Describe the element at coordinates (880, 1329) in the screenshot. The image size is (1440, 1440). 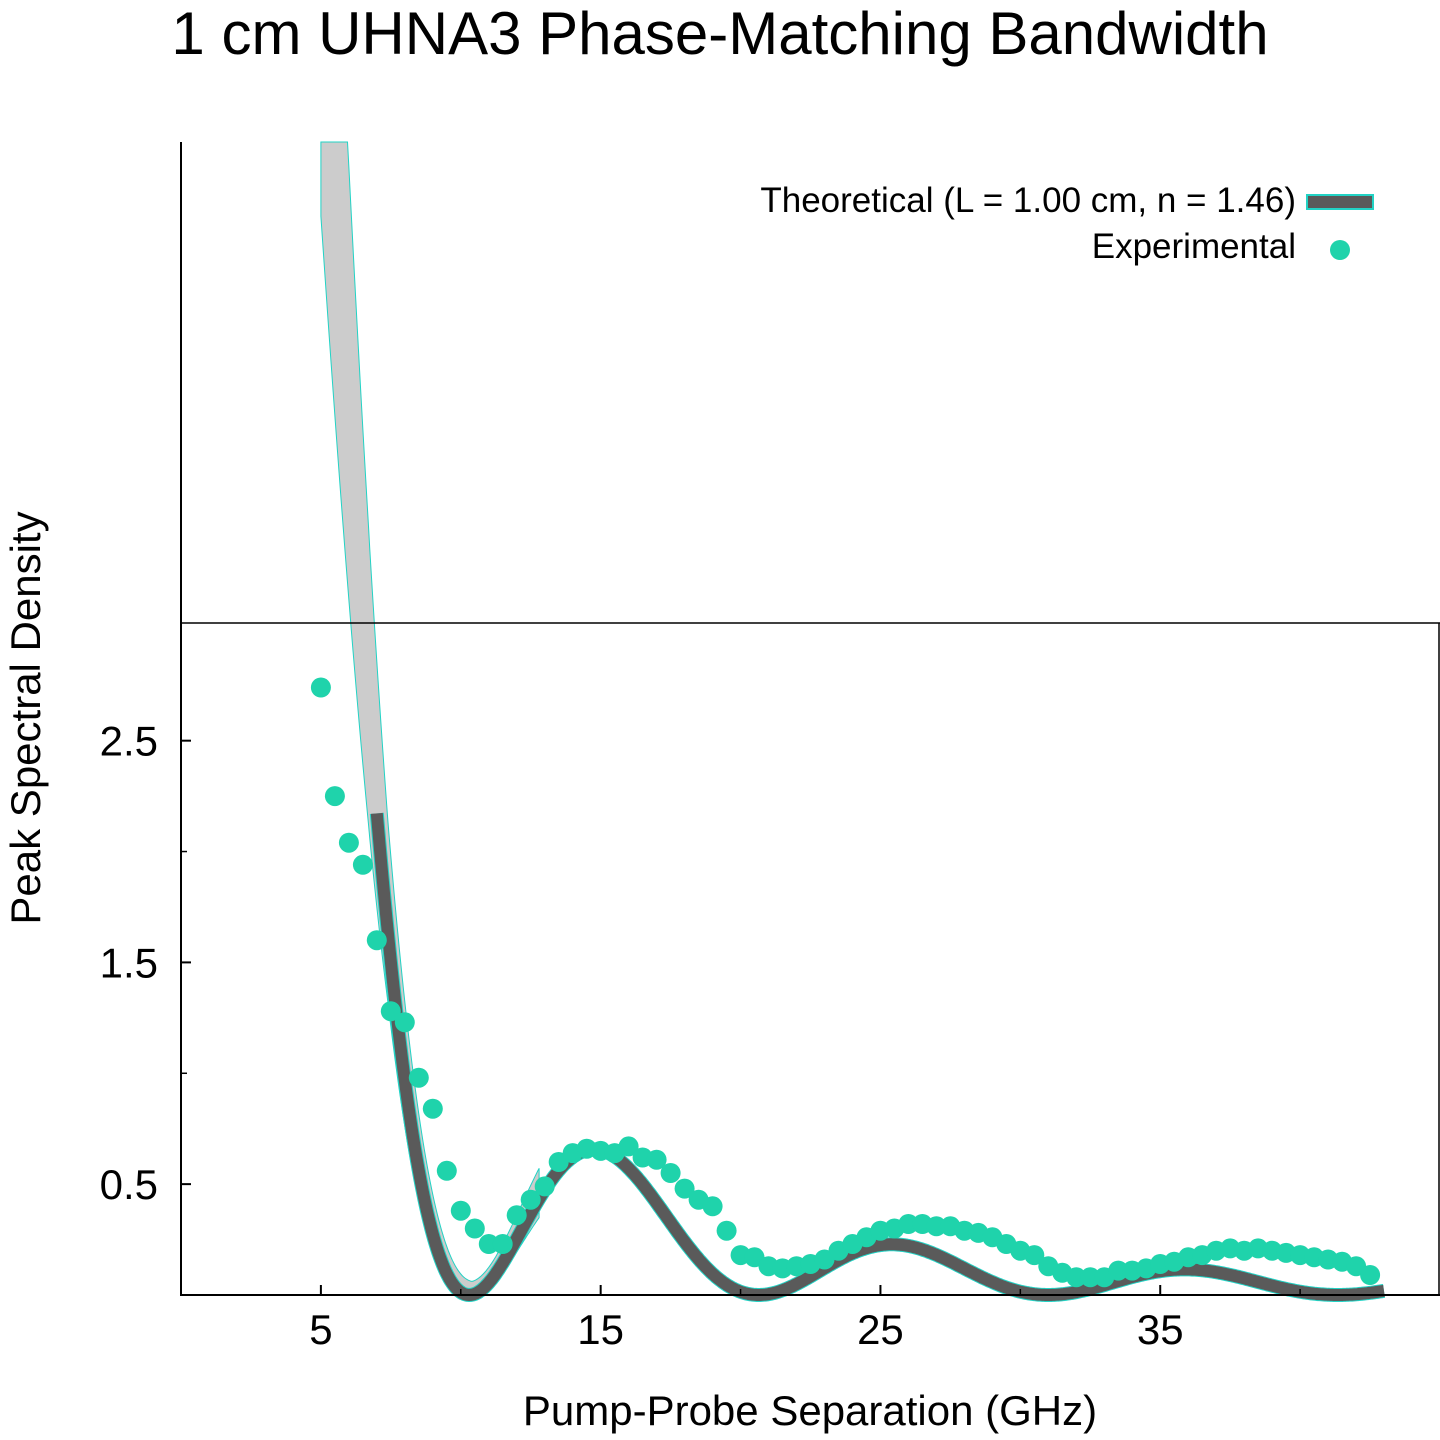
I see `x-tick-label: 25` at that location.